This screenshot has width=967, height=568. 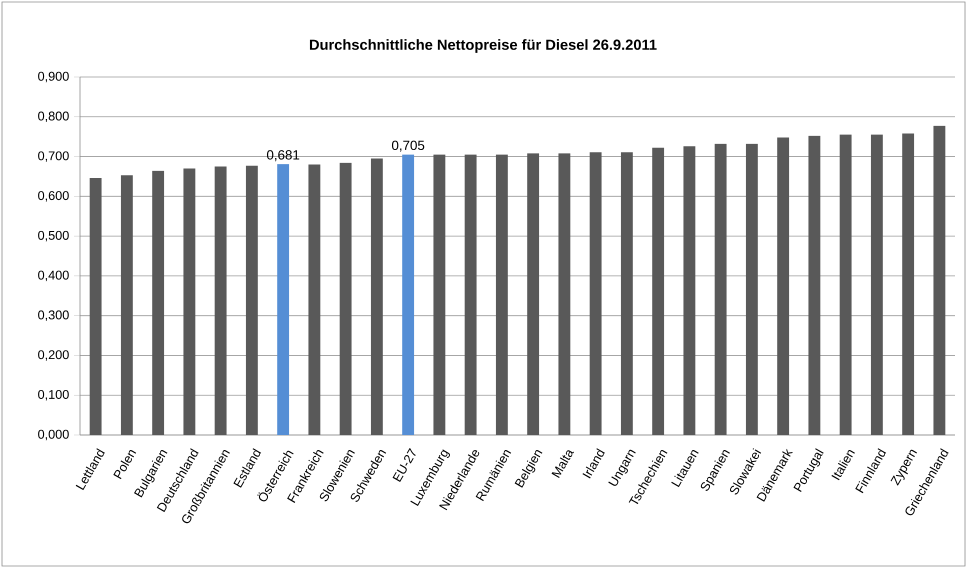 What do you see at coordinates (53, 315) in the screenshot?
I see `y-tick-label: 0,300` at bounding box center [53, 315].